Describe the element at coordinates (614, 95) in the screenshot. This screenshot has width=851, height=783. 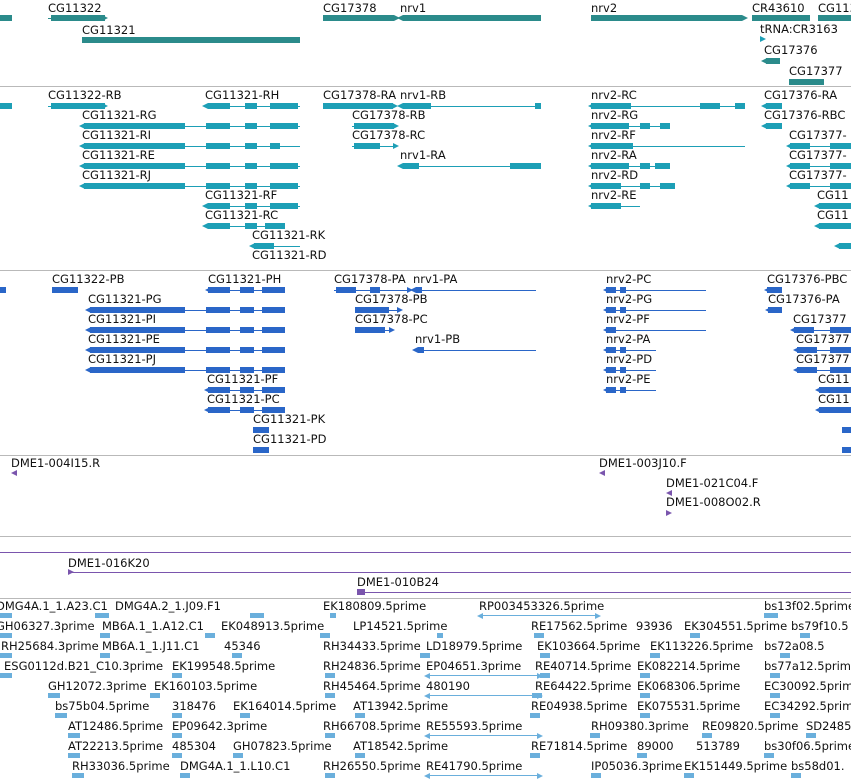
I see `transcript-label: nrv2-RC` at that location.